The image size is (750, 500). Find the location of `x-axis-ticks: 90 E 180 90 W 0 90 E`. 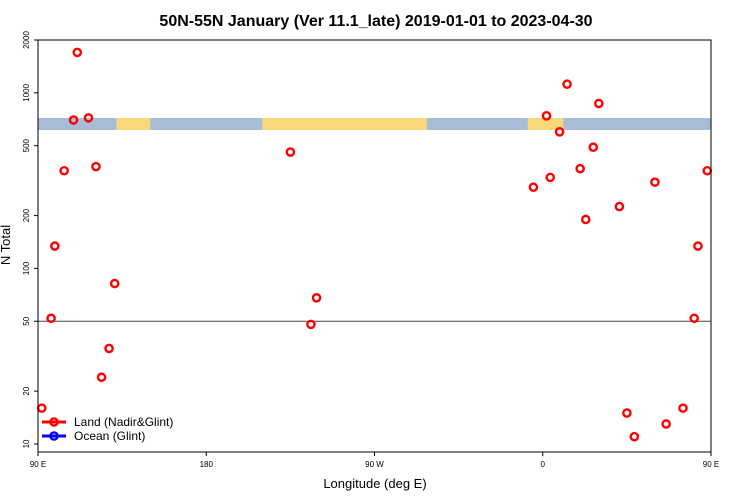

x-axis-ticks: 90 E 180 90 W 0 90 E is located at coordinates (374, 460).